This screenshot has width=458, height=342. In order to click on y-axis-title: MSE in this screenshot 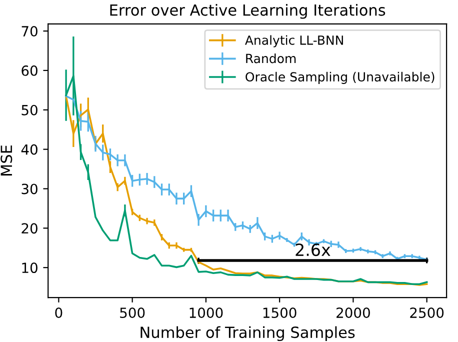, I will do `click(6, 160)`.